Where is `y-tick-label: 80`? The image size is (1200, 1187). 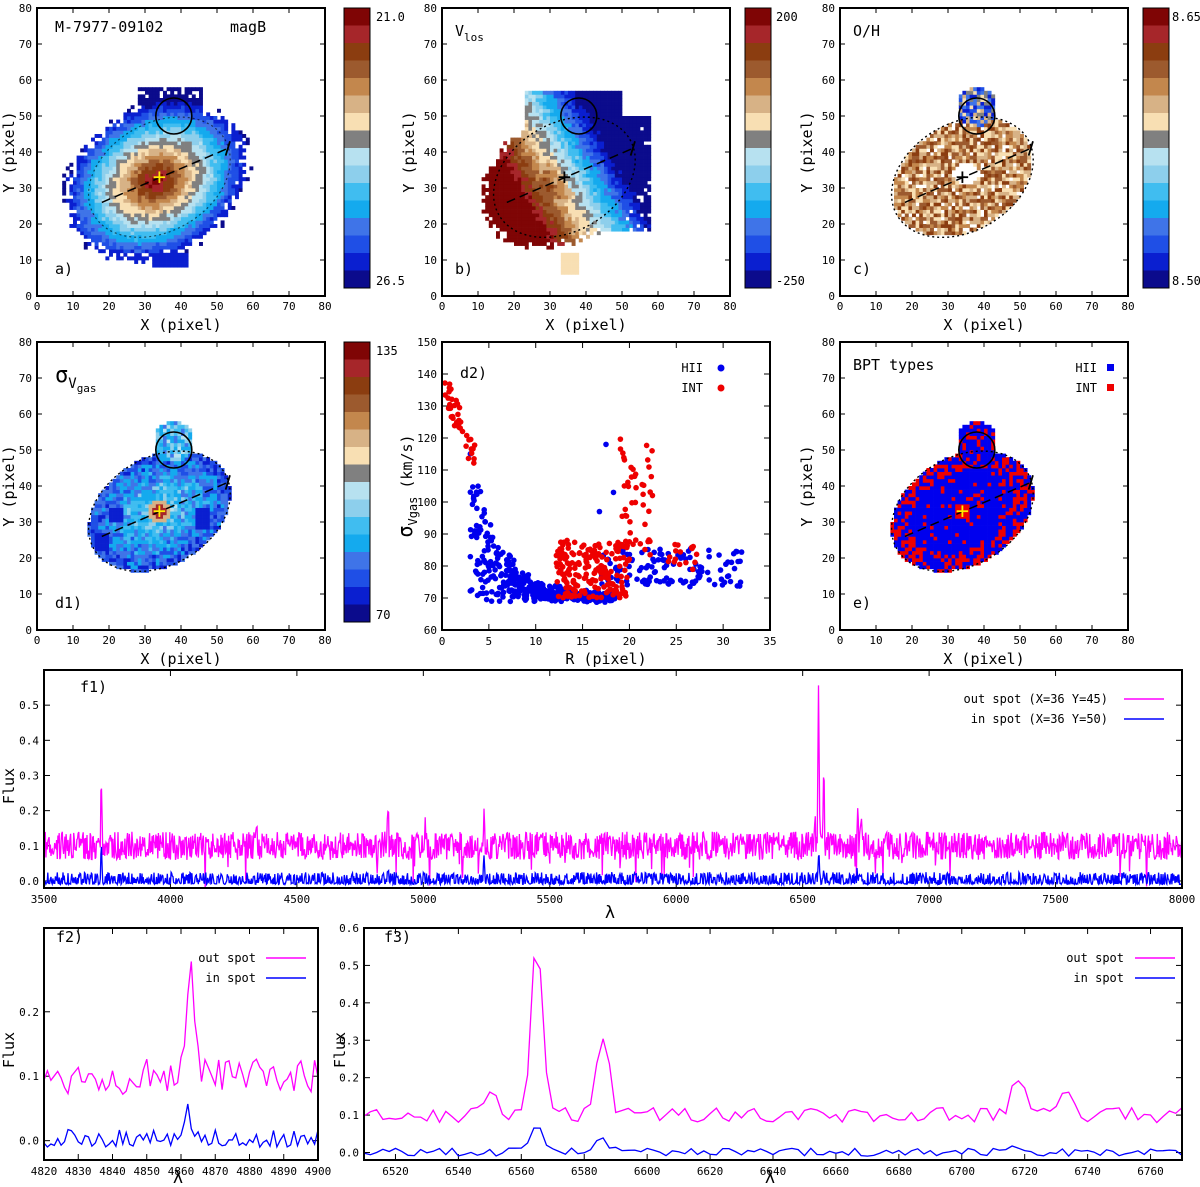 y-tick-label: 80 is located at coordinates (430, 8).